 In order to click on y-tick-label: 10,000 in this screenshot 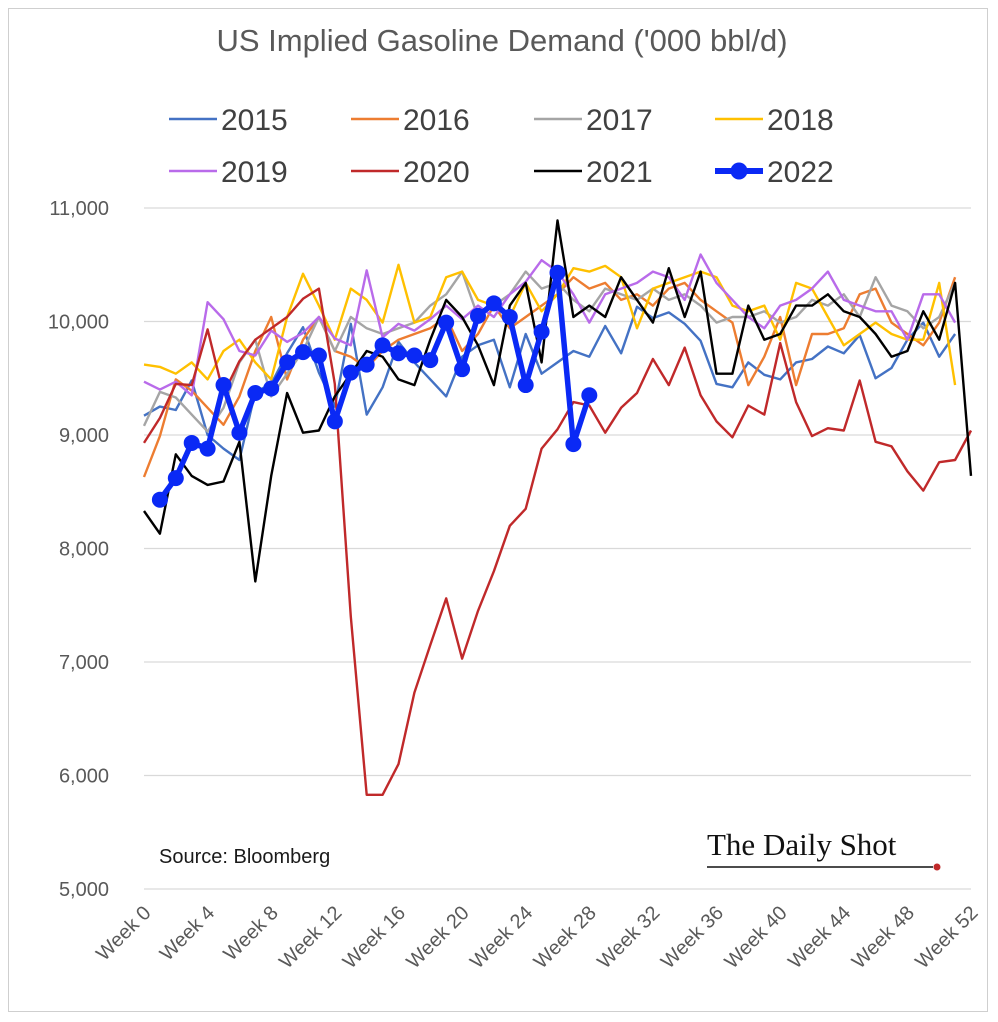, I will do `click(78, 323)`.